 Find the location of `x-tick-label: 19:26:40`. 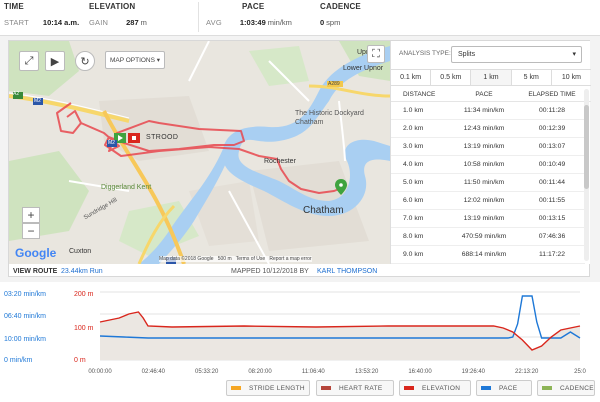

x-tick-label: 19:26:40 is located at coordinates (474, 372).